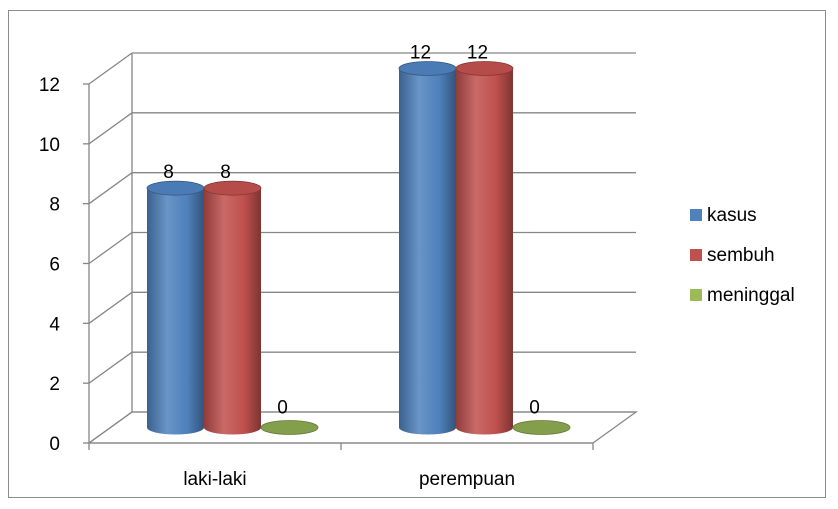  What do you see at coordinates (54, 444) in the screenshot?
I see `y-tick-label: 0` at bounding box center [54, 444].